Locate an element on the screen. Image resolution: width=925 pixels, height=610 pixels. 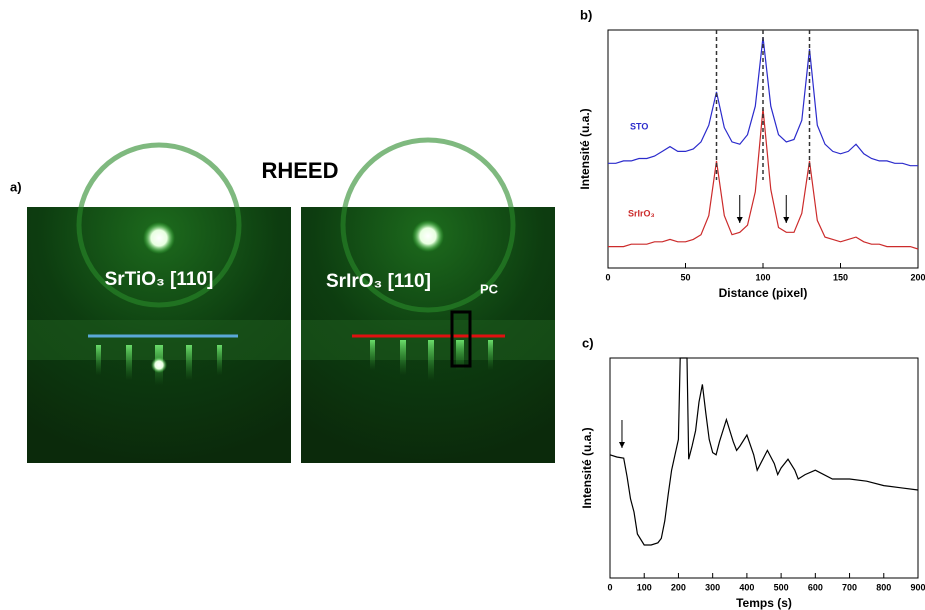
x-tick-label: 800 is located at coordinates (883, 587).